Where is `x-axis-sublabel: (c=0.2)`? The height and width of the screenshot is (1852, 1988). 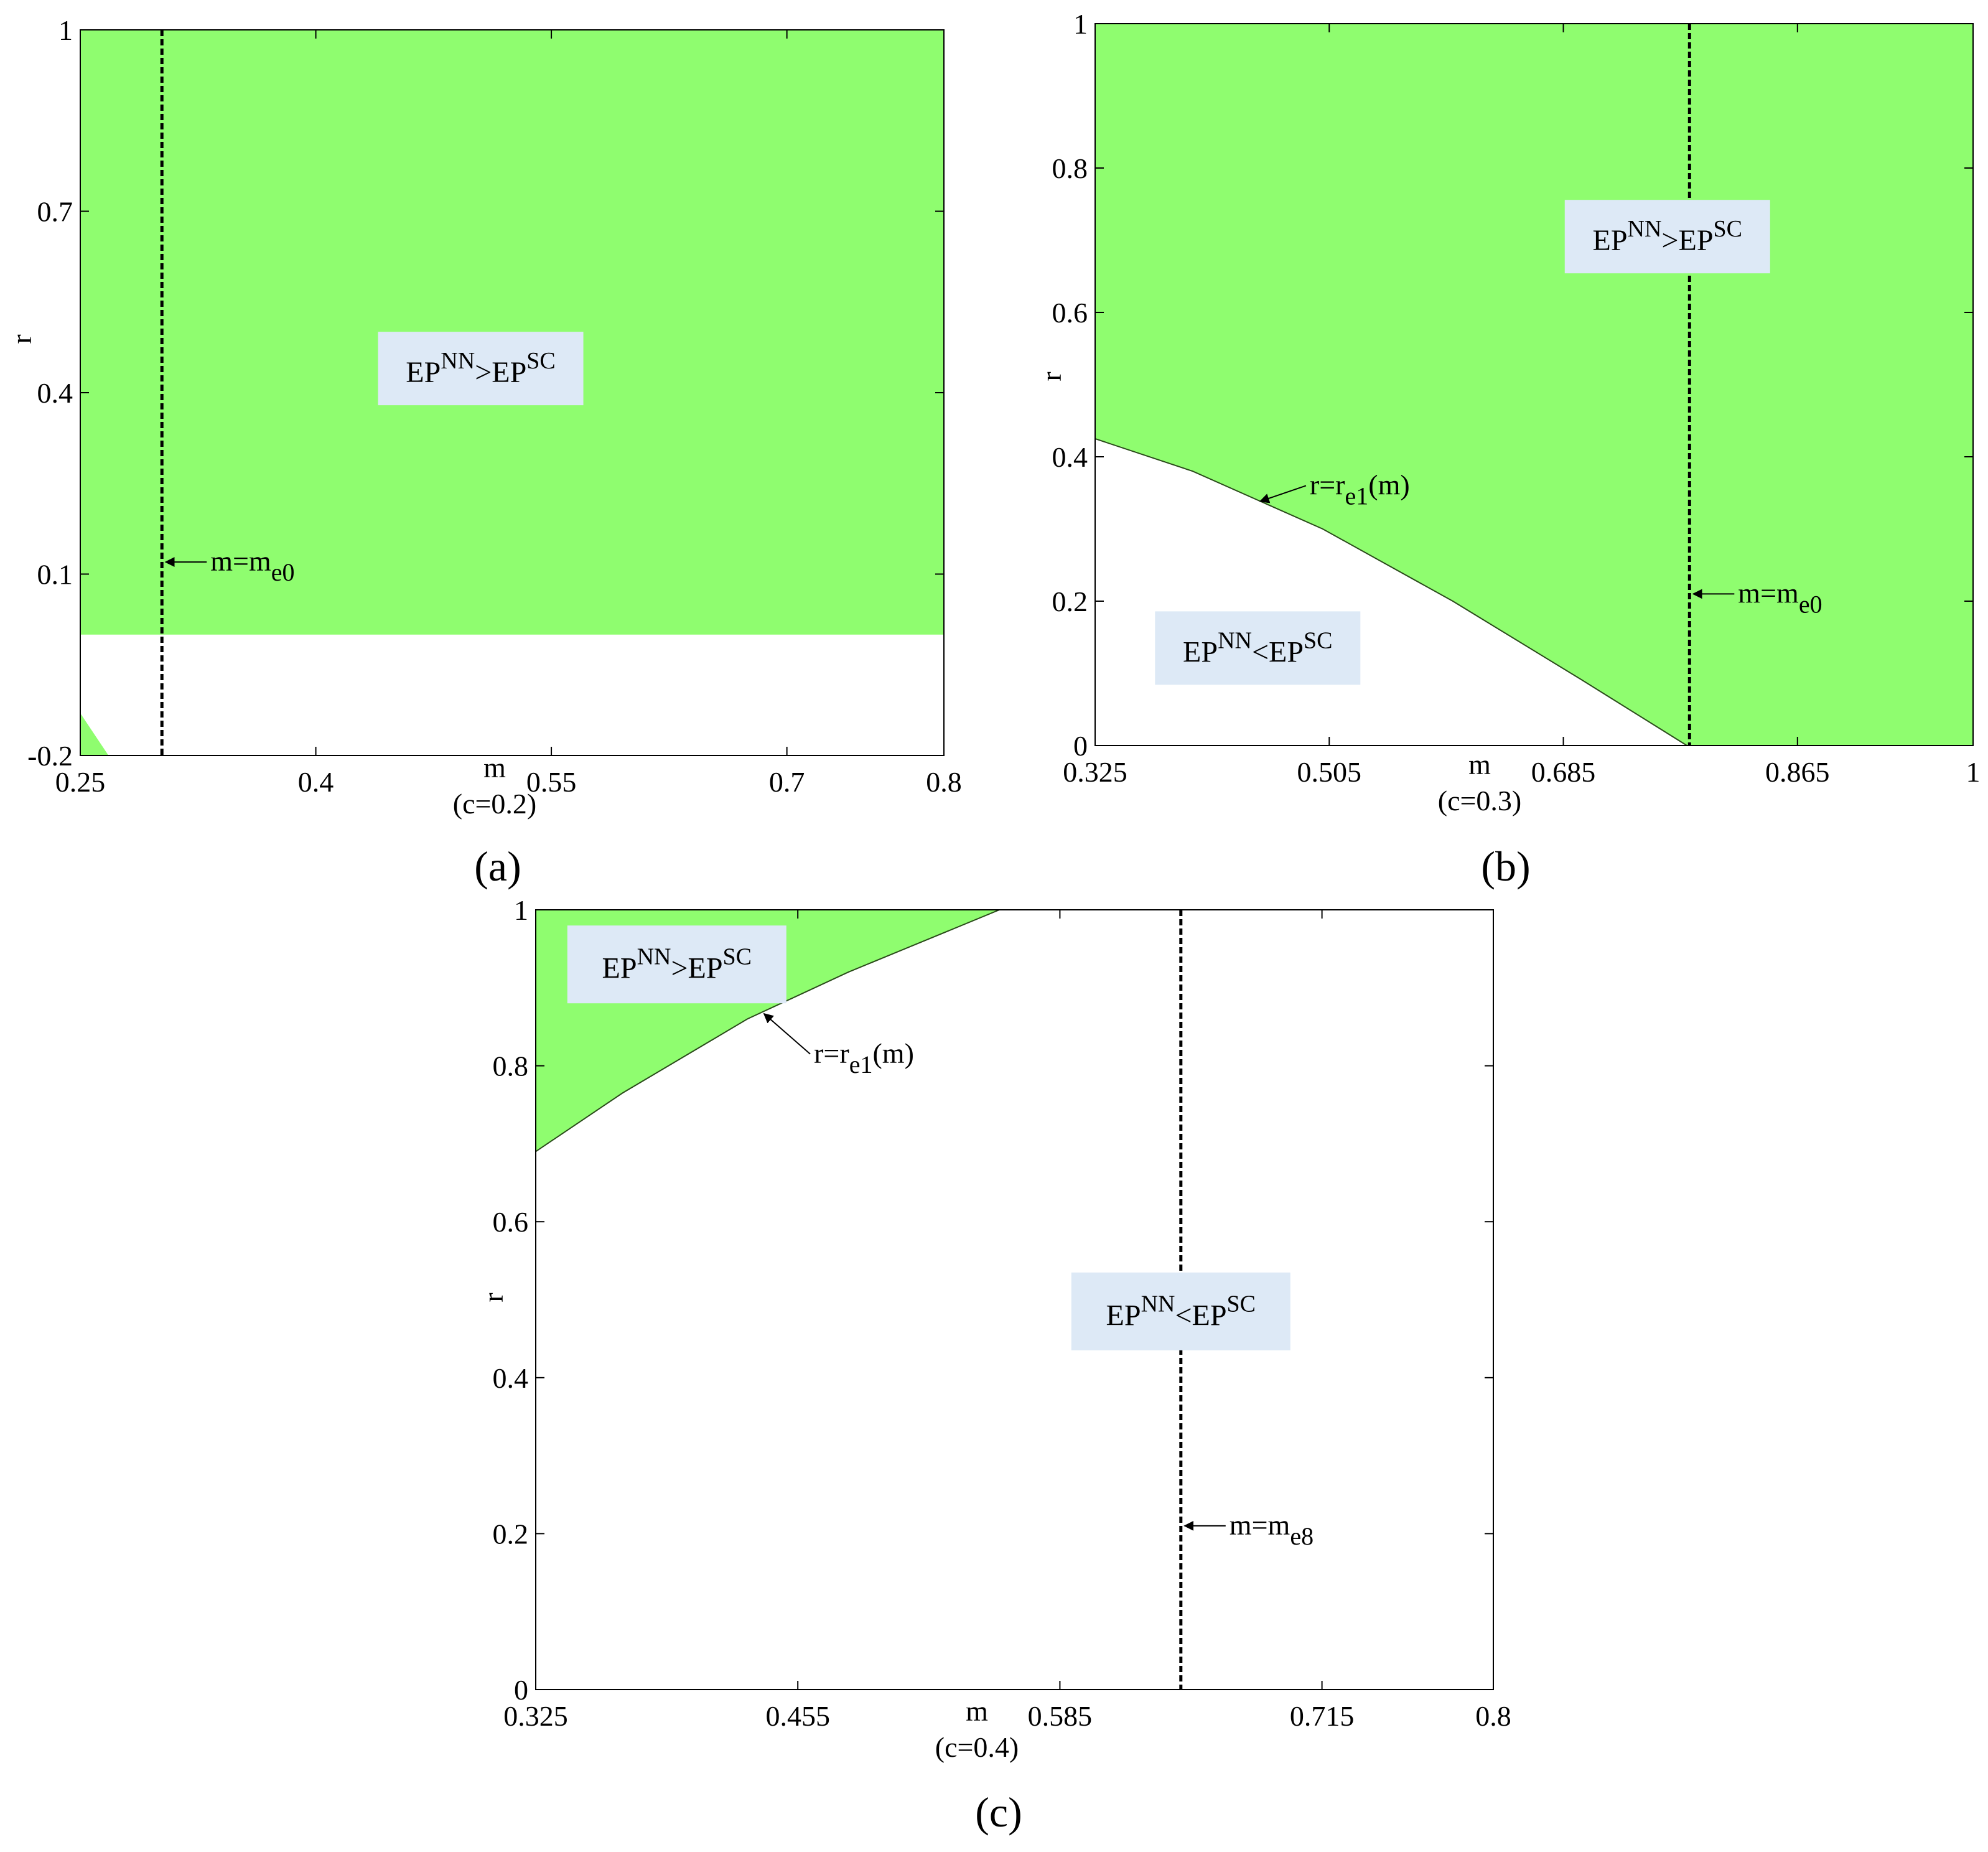 x-axis-sublabel: (c=0.2) is located at coordinates (495, 804).